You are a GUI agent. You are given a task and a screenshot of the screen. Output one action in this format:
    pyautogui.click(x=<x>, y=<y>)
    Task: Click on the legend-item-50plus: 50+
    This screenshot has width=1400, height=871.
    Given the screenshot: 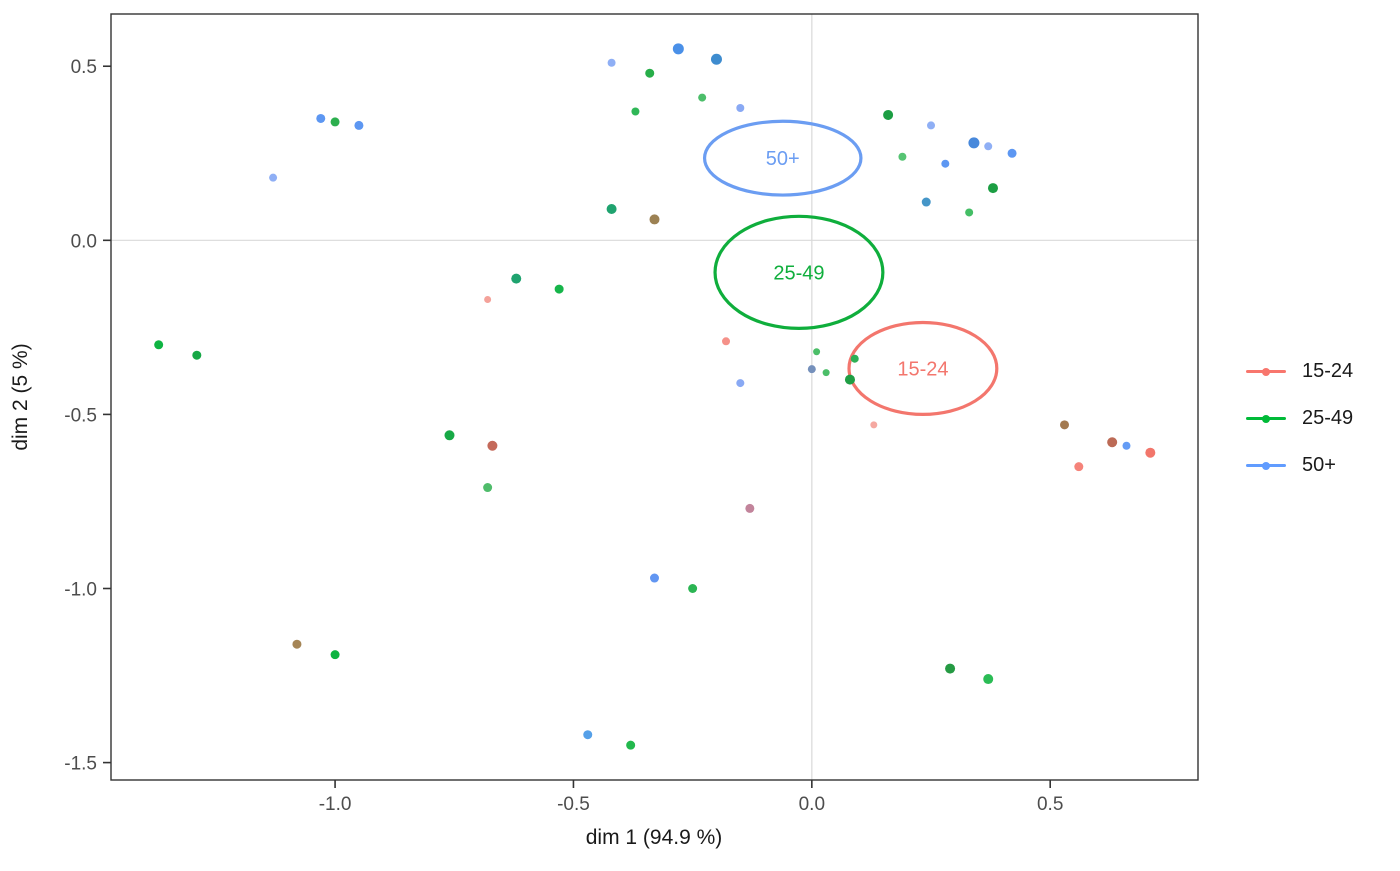 What is the action you would take?
    pyautogui.click(x=1299, y=465)
    